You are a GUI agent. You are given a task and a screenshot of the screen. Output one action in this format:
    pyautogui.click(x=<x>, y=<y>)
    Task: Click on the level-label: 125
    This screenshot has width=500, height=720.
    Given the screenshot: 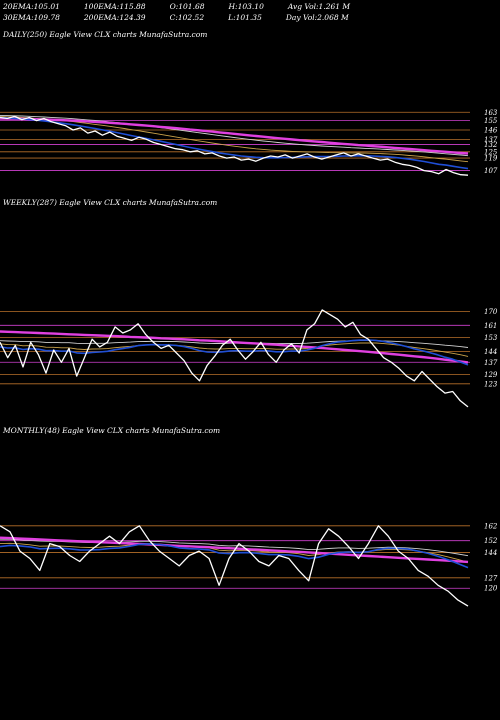 What is the action you would take?
    pyautogui.click(x=491, y=152)
    